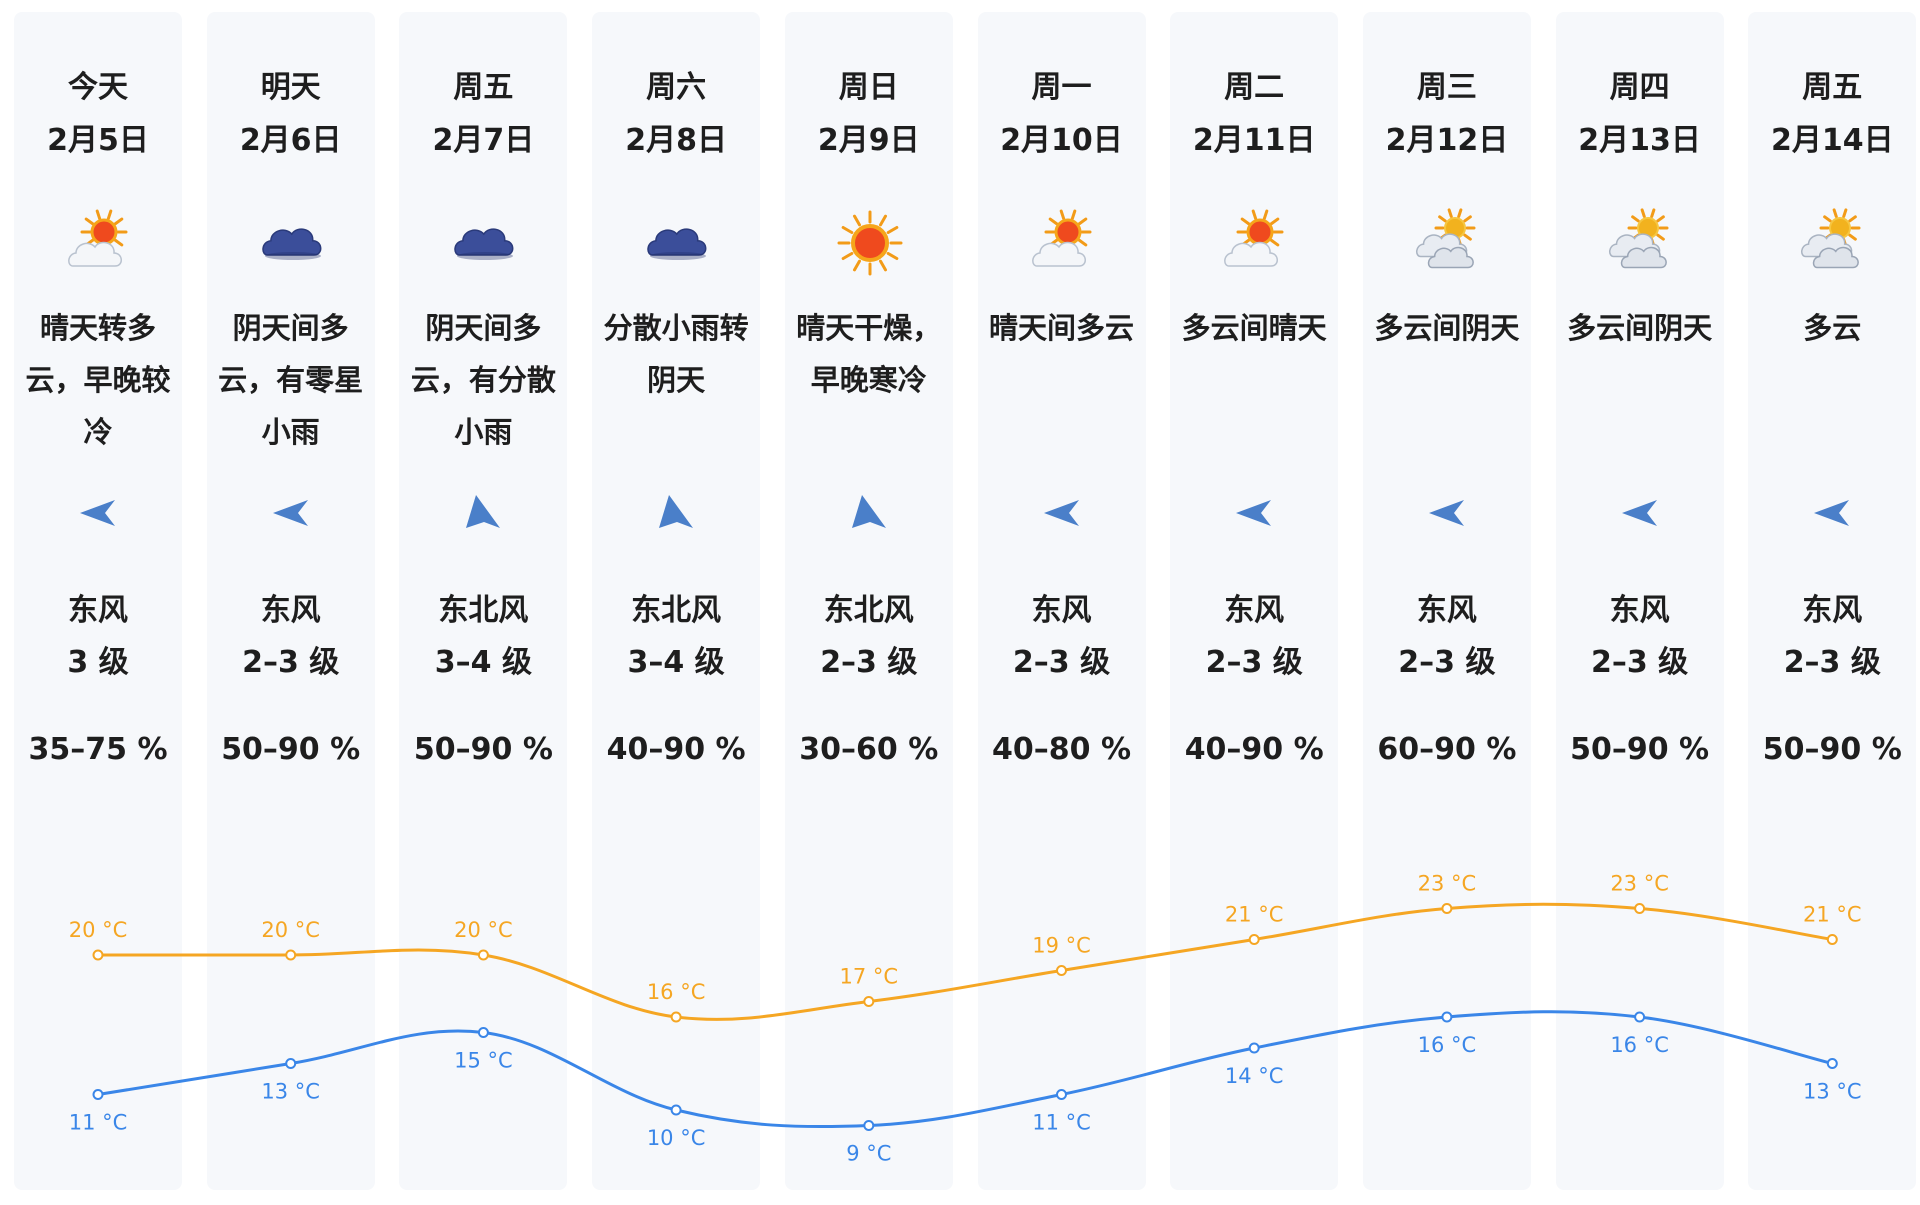  I want to click on day-column: 周六 2月8日分散小雨转阴天东北风 3–4 级 40–90 %, so click(676, 601).